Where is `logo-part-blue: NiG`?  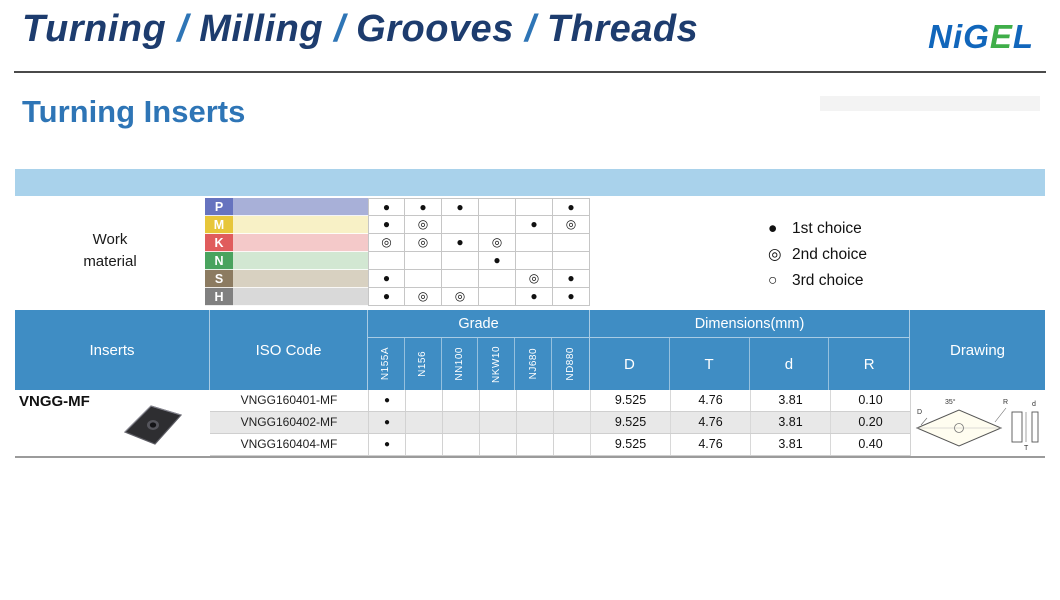
logo-part-blue: NiG is located at coordinates (959, 36).